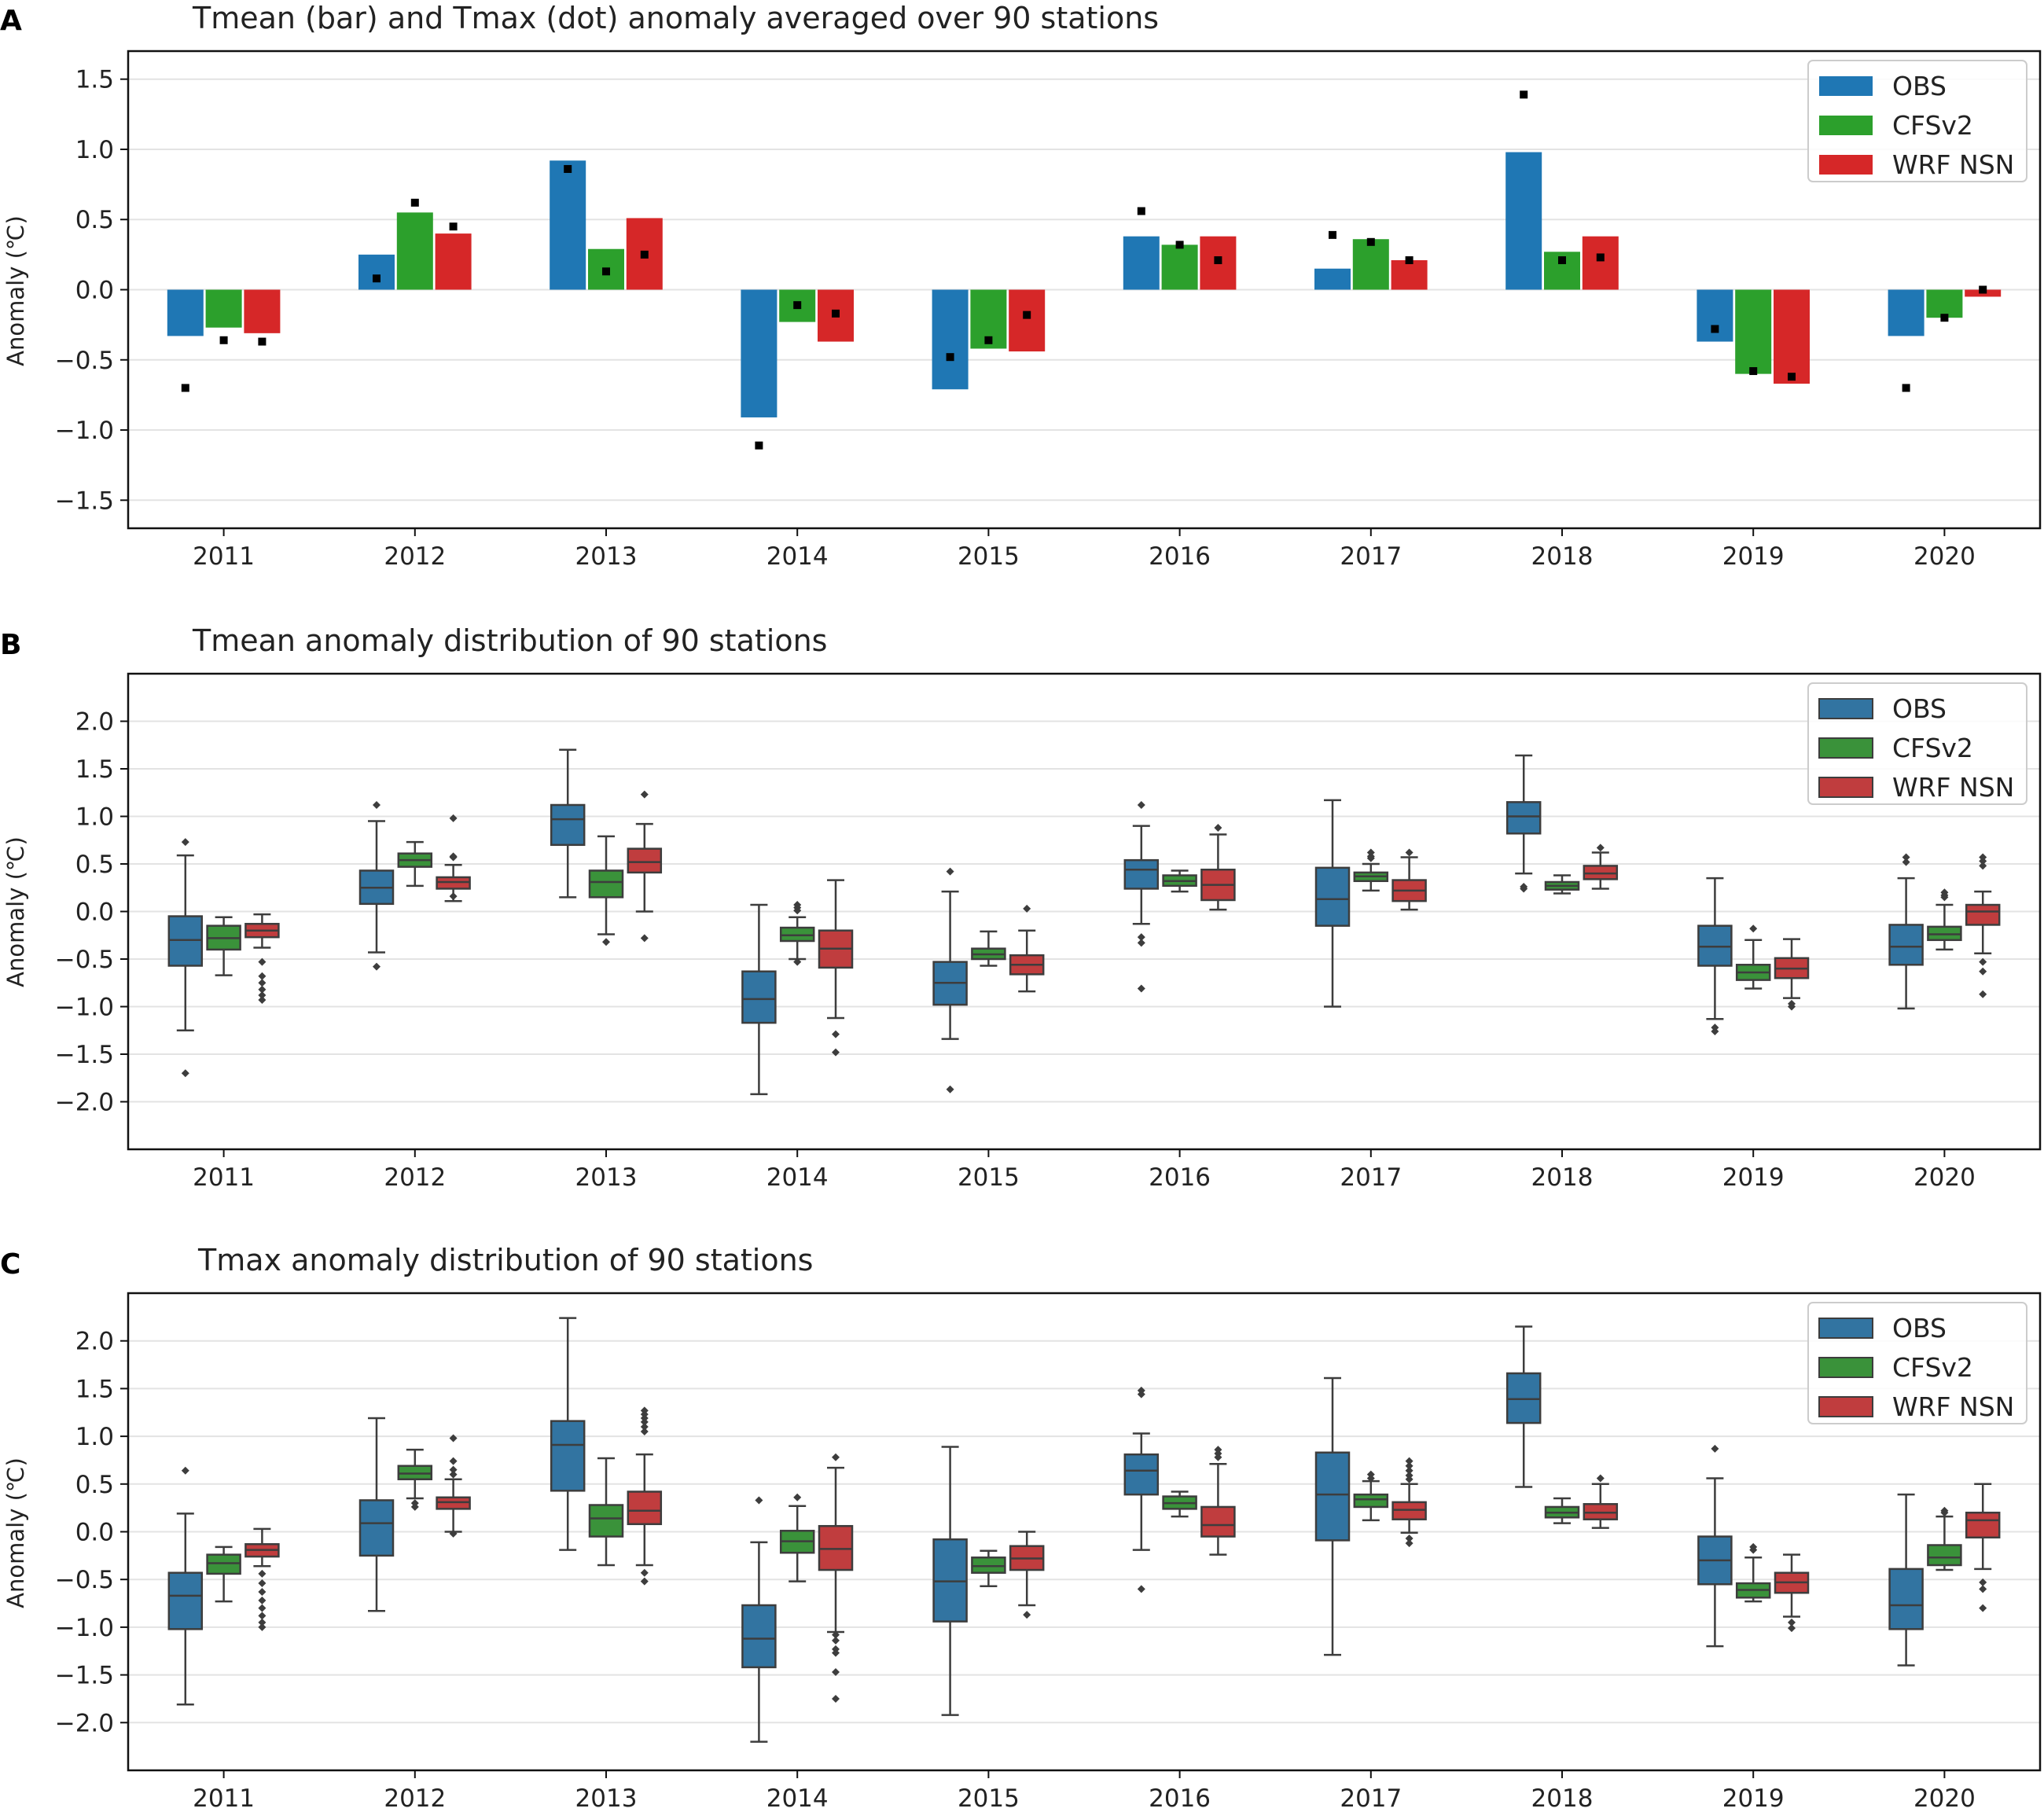 This screenshot has height=1812, width=2044. I want to click on tmax-dot-cfsv2, so click(224, 340).